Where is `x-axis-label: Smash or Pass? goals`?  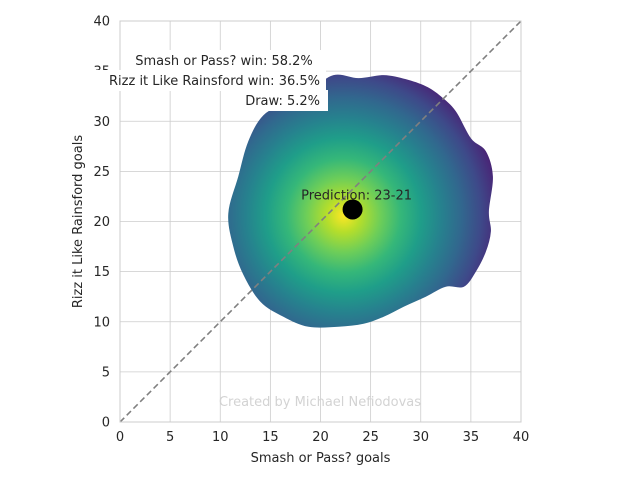 x-axis-label: Smash or Pass? goals is located at coordinates (321, 458).